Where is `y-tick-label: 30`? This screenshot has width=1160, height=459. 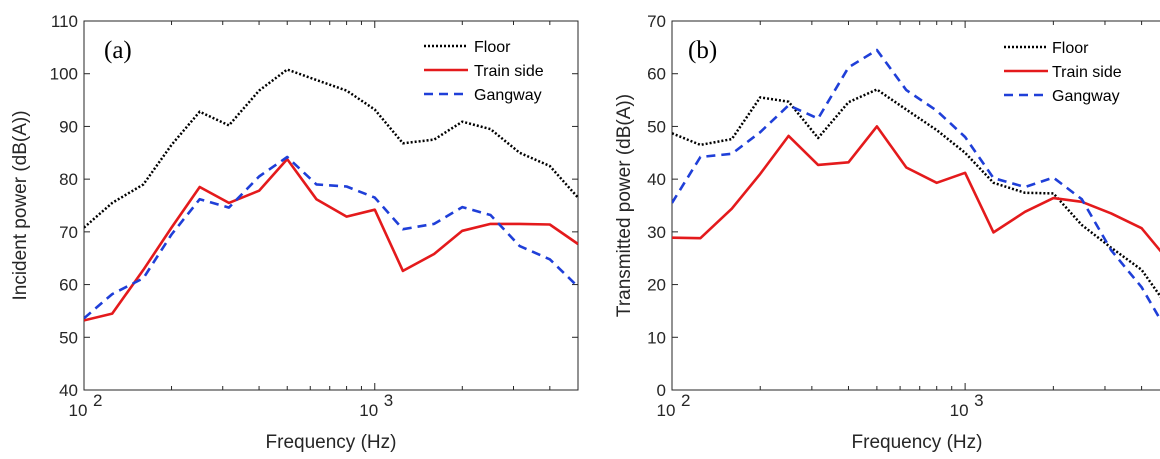 y-tick-label: 30 is located at coordinates (656, 232).